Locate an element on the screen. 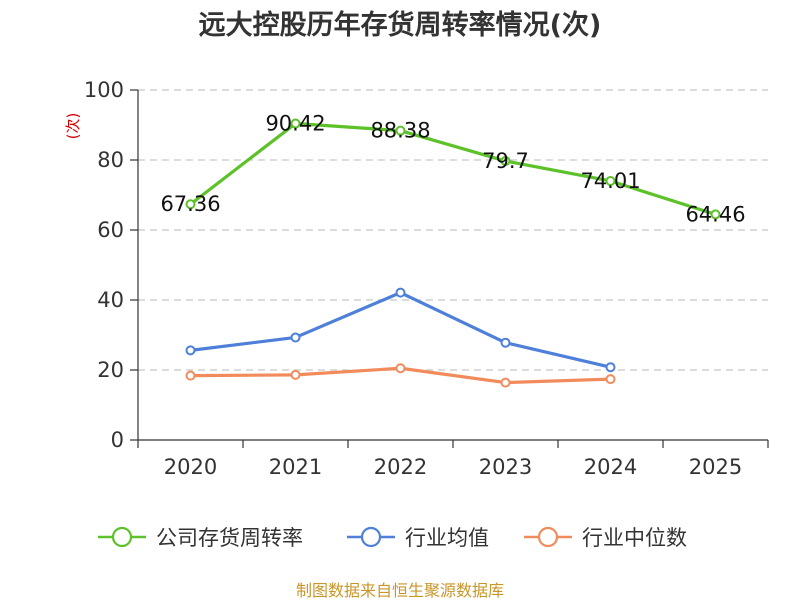  y-tick-label: 20 is located at coordinates (110, 370).